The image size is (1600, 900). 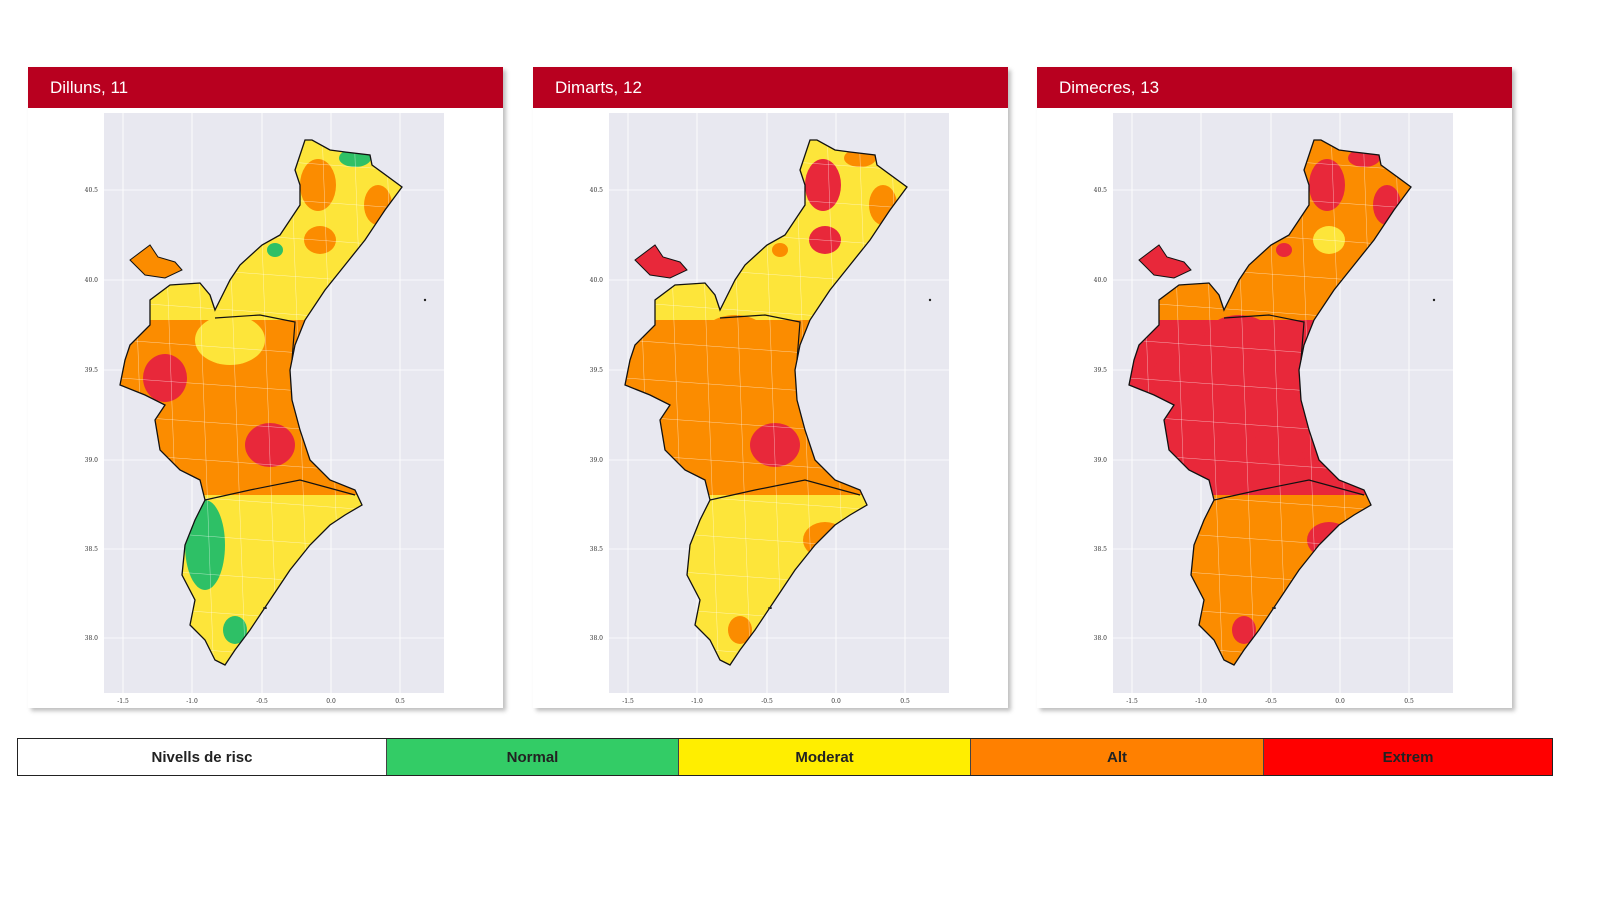 I want to click on legend-item-normal: Normal, so click(x=532, y=757).